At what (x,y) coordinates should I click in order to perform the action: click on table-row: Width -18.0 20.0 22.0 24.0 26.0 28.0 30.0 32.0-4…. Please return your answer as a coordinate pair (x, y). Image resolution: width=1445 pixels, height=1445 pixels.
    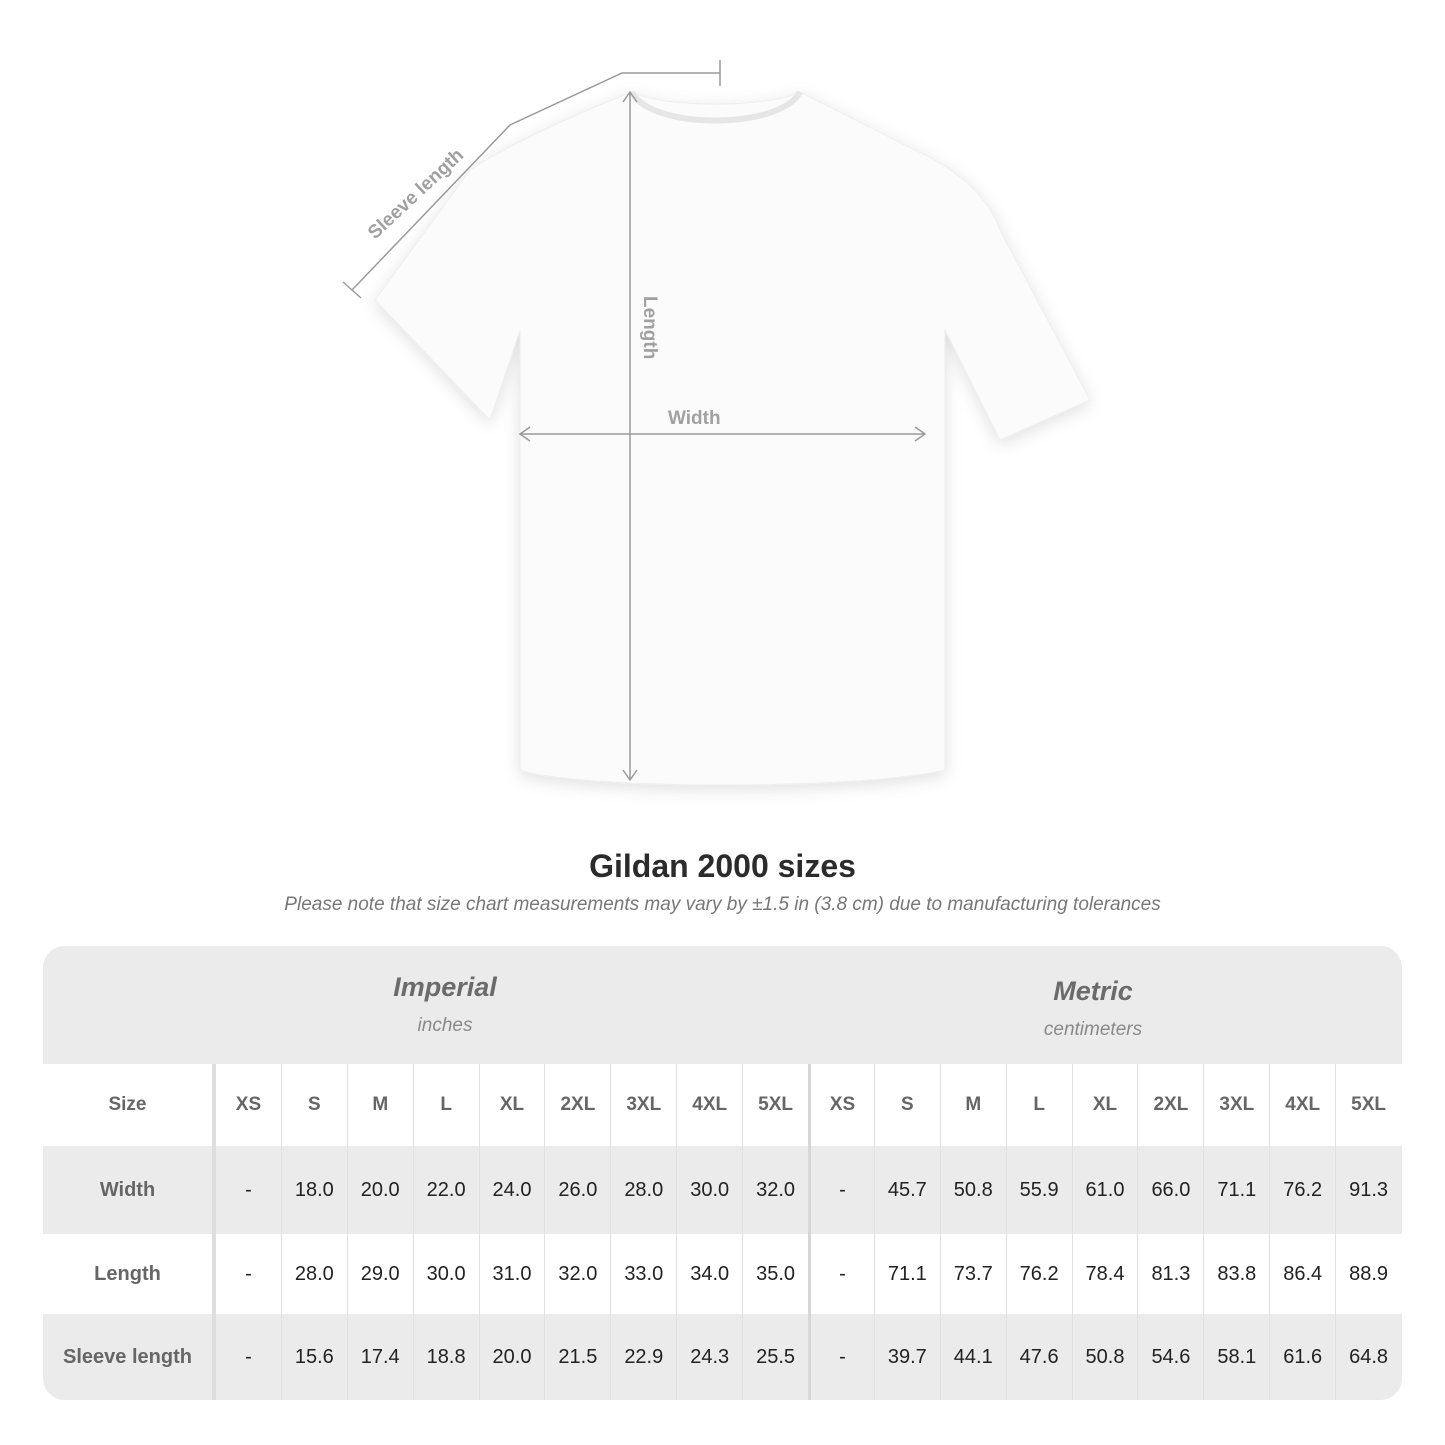
    Looking at the image, I should click on (722, 1190).